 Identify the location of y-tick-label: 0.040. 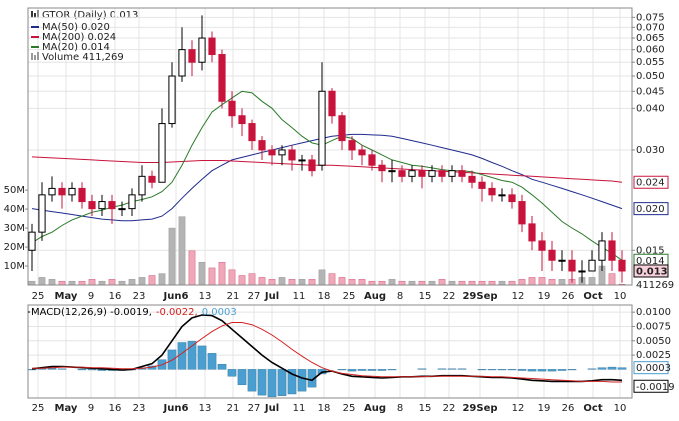
(650, 108).